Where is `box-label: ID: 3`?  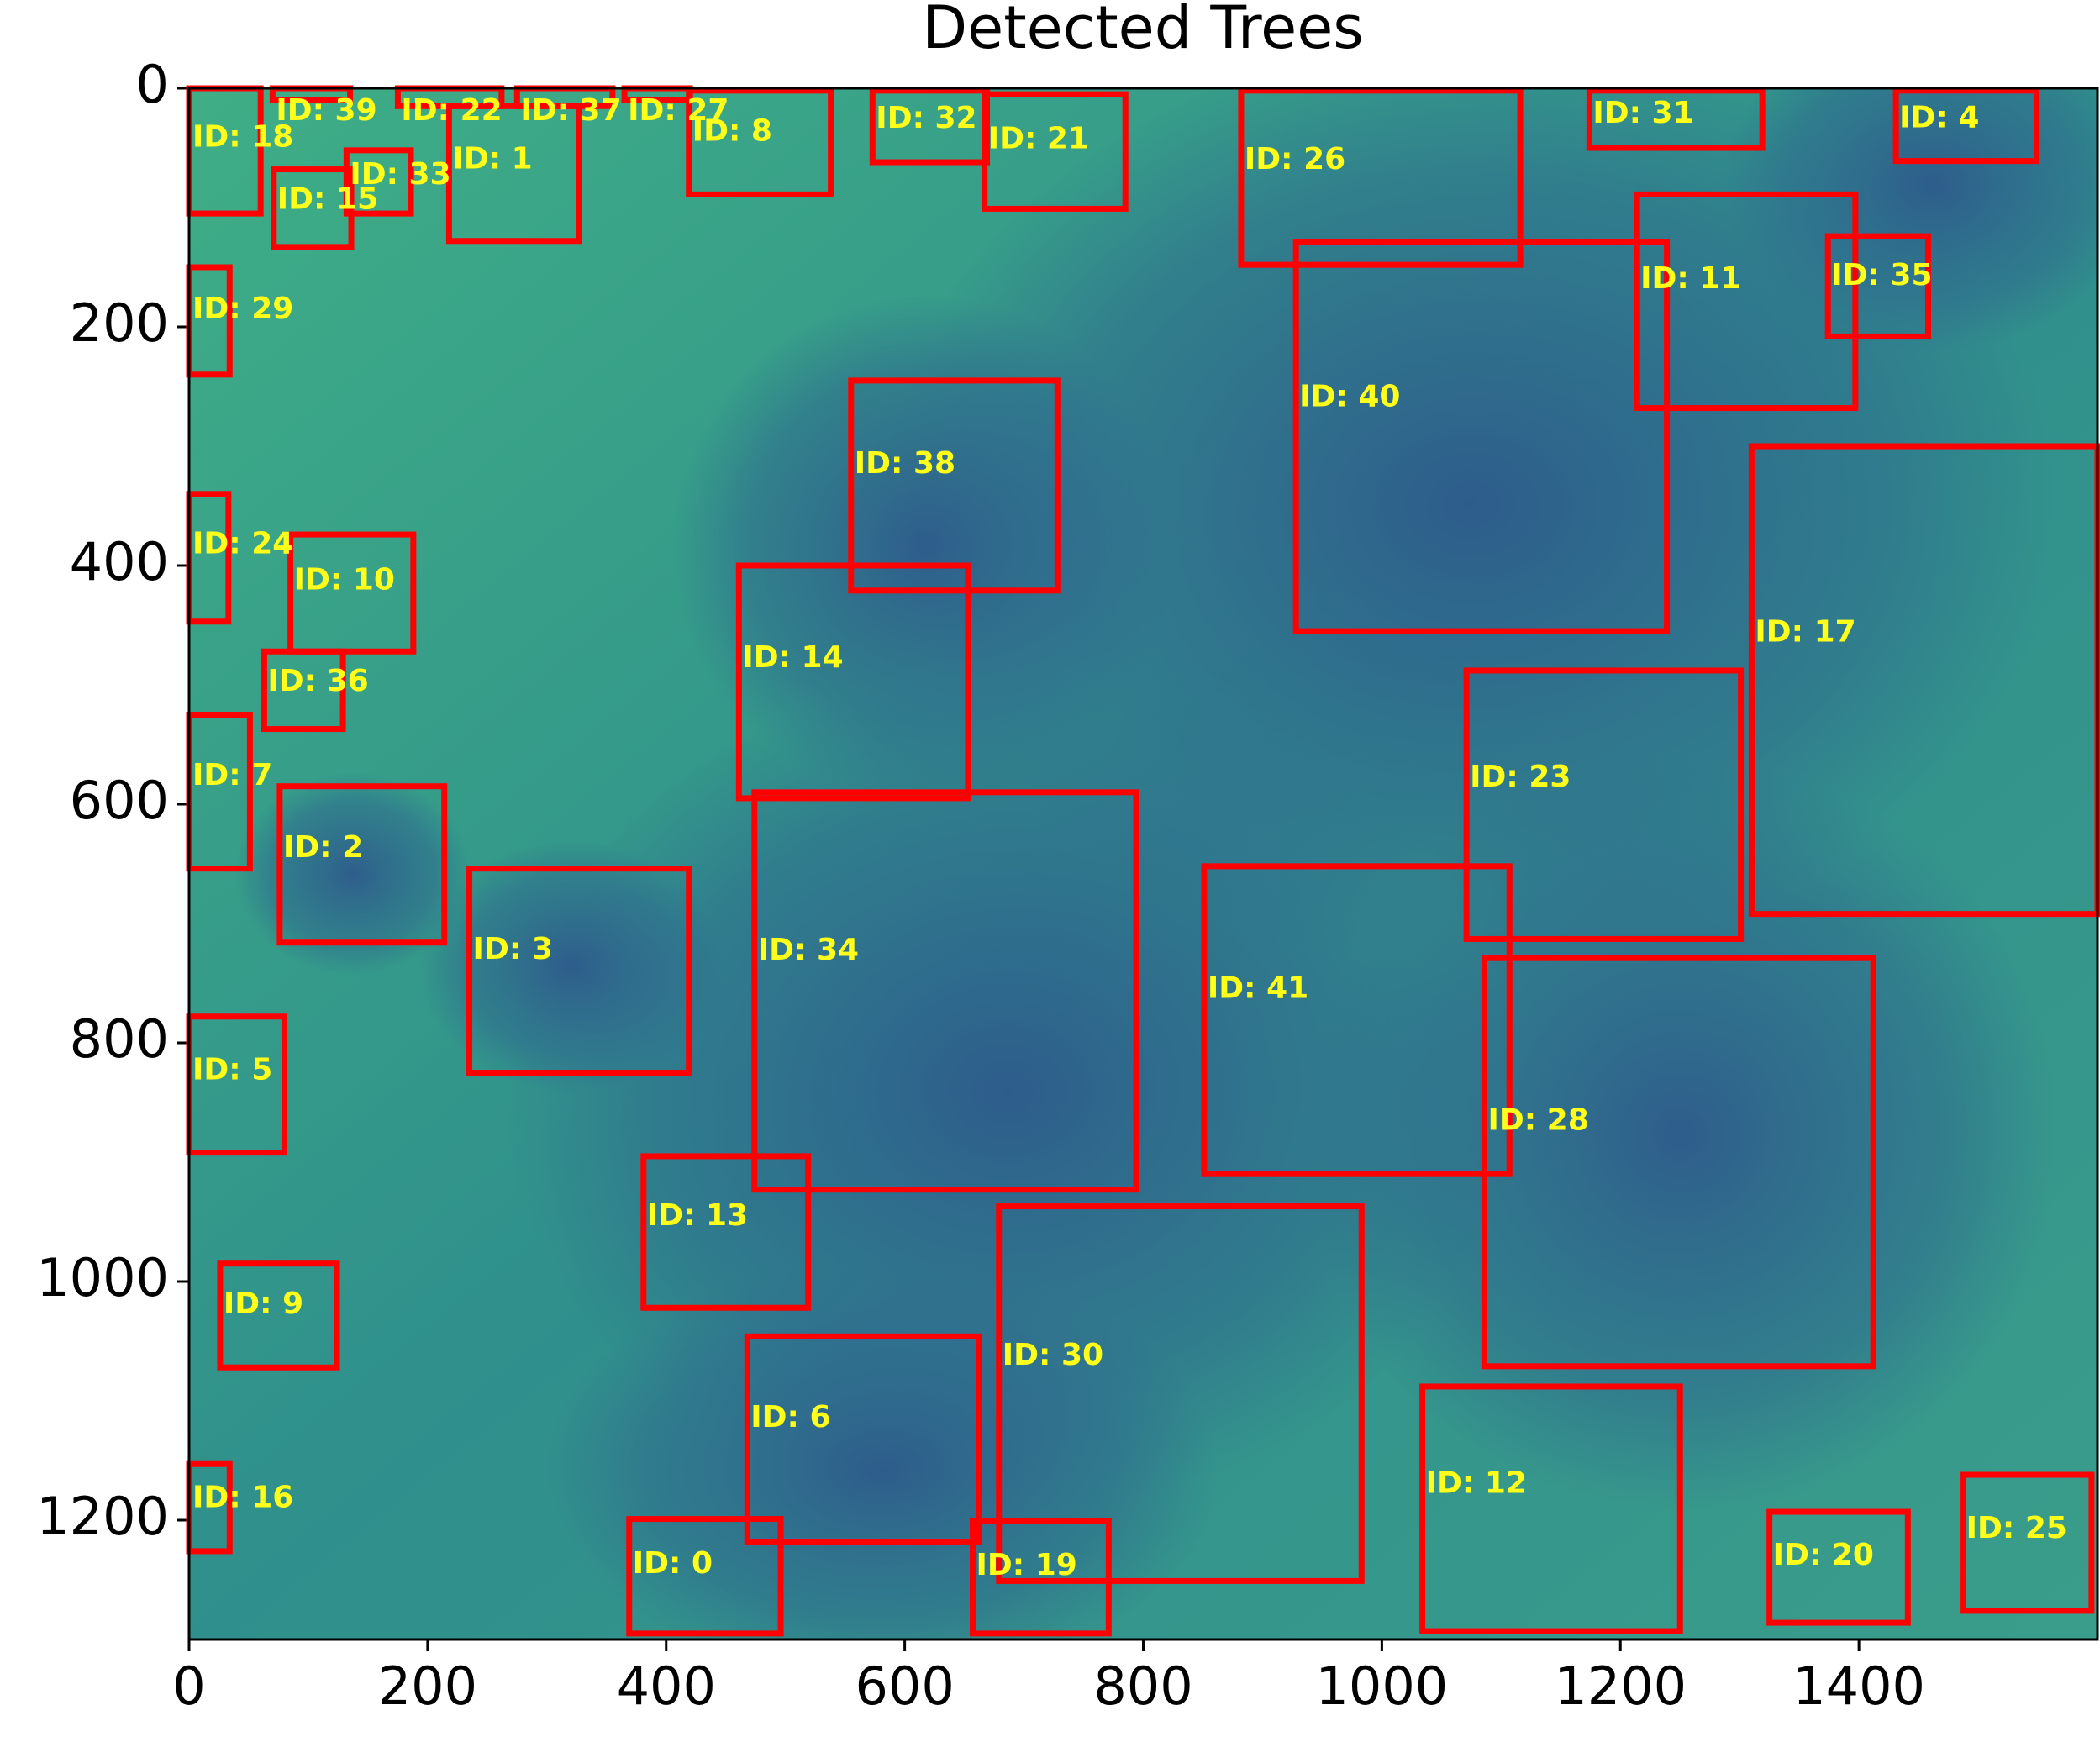 box-label: ID: 3 is located at coordinates (513, 949).